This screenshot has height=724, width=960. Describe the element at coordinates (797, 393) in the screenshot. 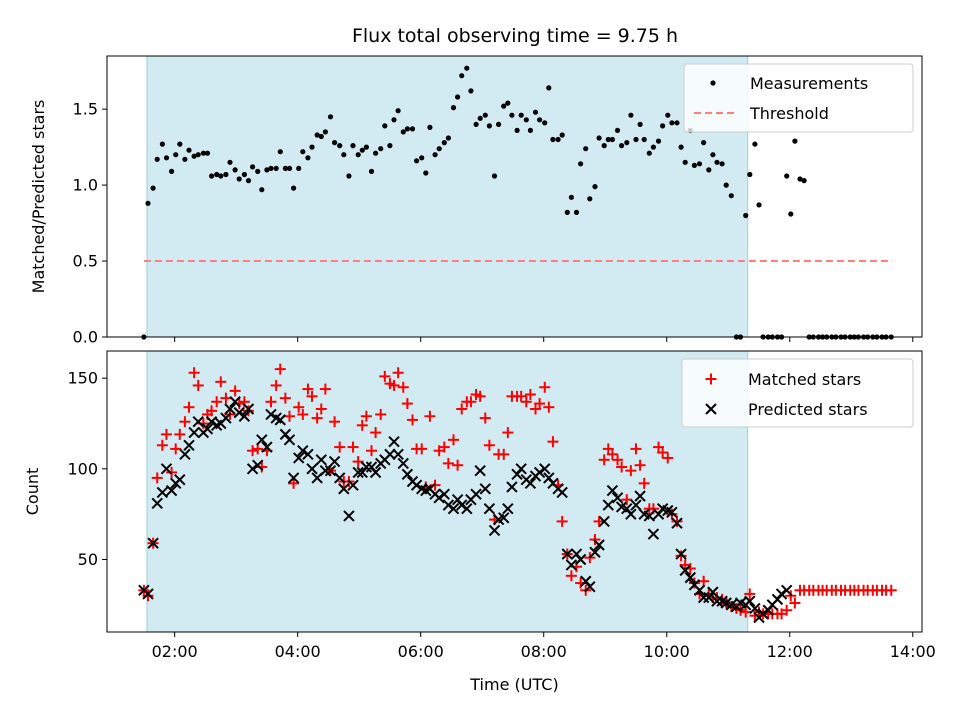

I see `count-legend-box` at that location.